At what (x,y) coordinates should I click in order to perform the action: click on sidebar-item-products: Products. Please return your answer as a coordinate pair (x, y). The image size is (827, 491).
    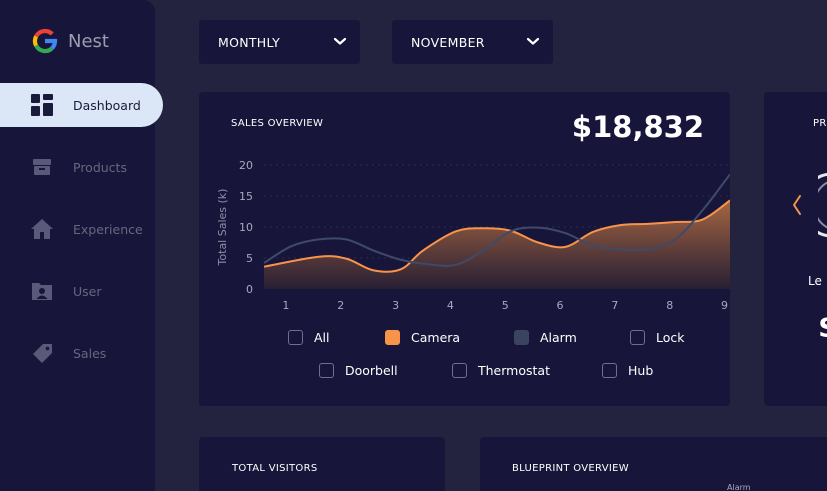
    Looking at the image, I should click on (81, 167).